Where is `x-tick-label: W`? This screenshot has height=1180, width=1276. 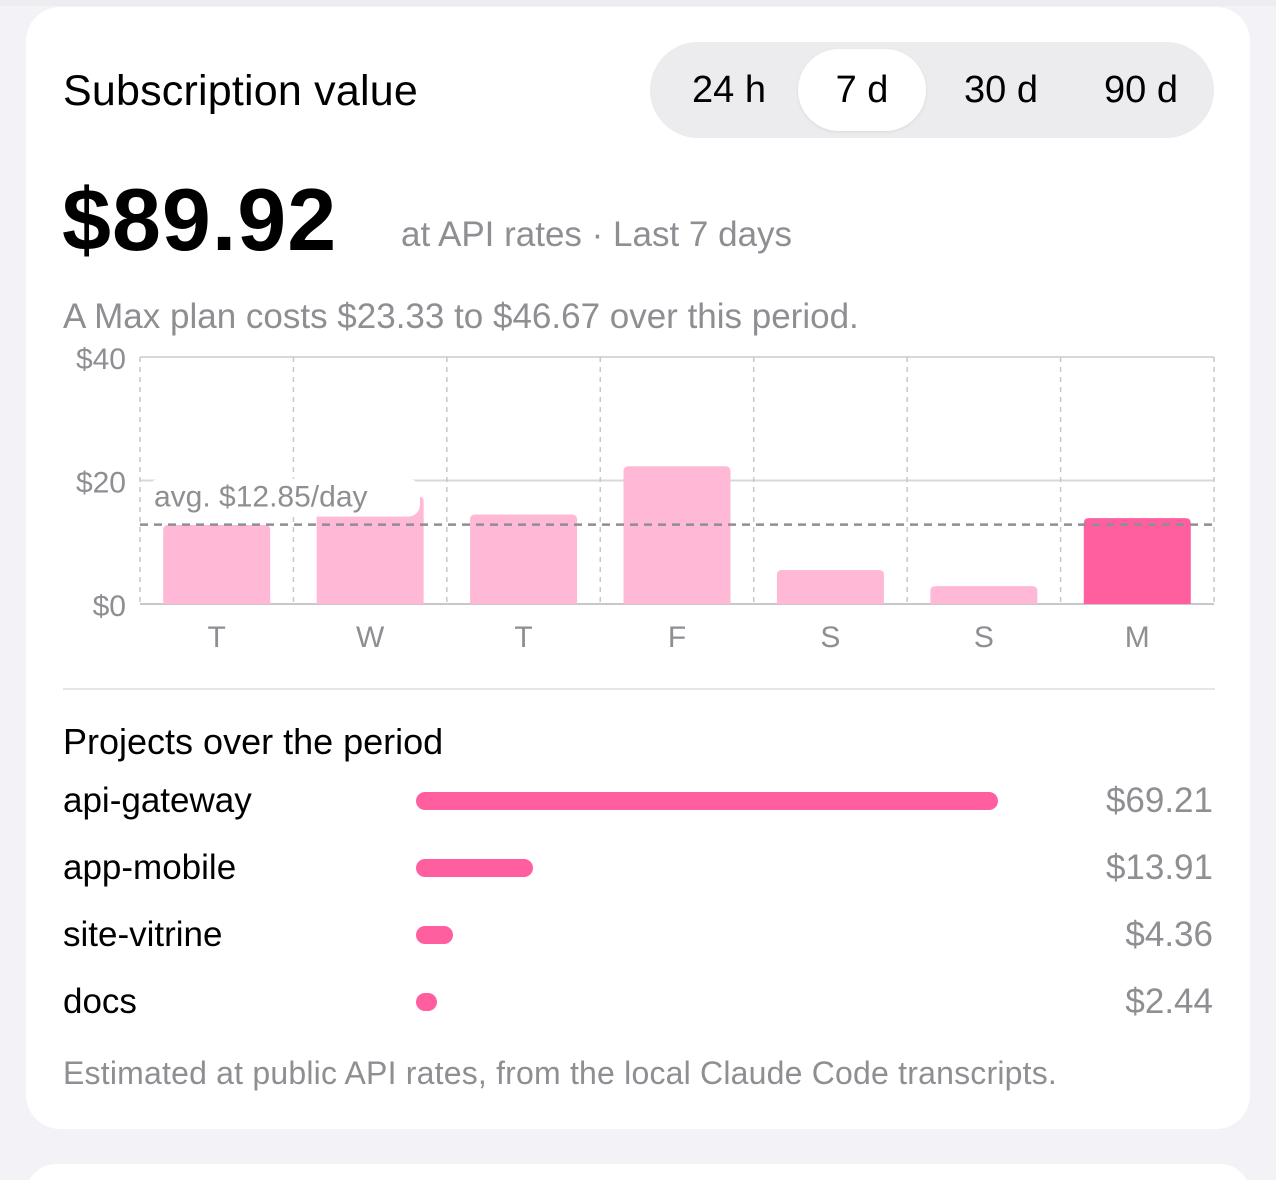
x-tick-label: W is located at coordinates (370, 637).